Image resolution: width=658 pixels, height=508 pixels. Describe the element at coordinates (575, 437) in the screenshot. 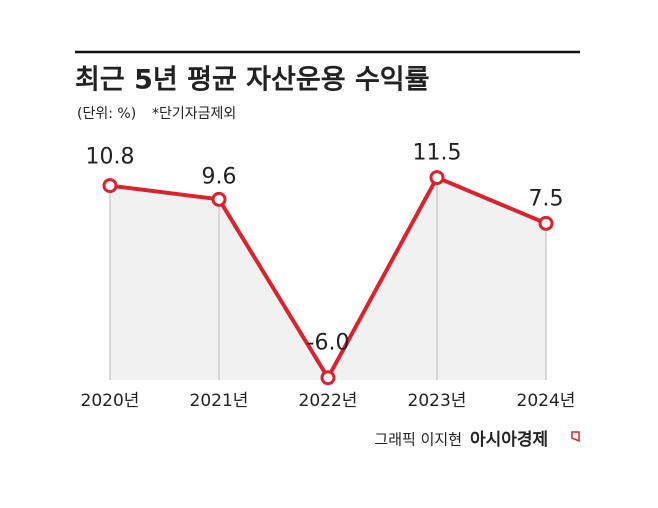

I see `logo-mark` at that location.